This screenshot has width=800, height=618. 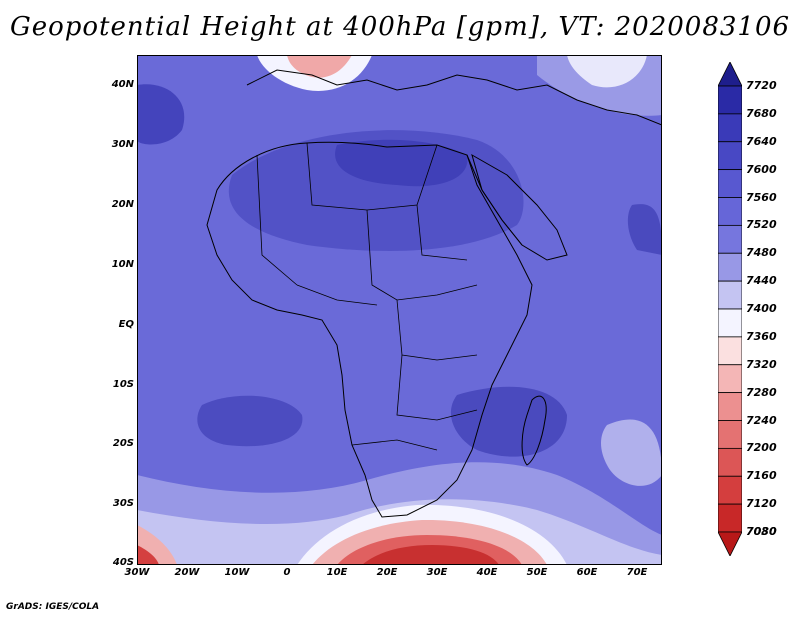 I want to click on colorbar-label: 7080, so click(x=761, y=531).